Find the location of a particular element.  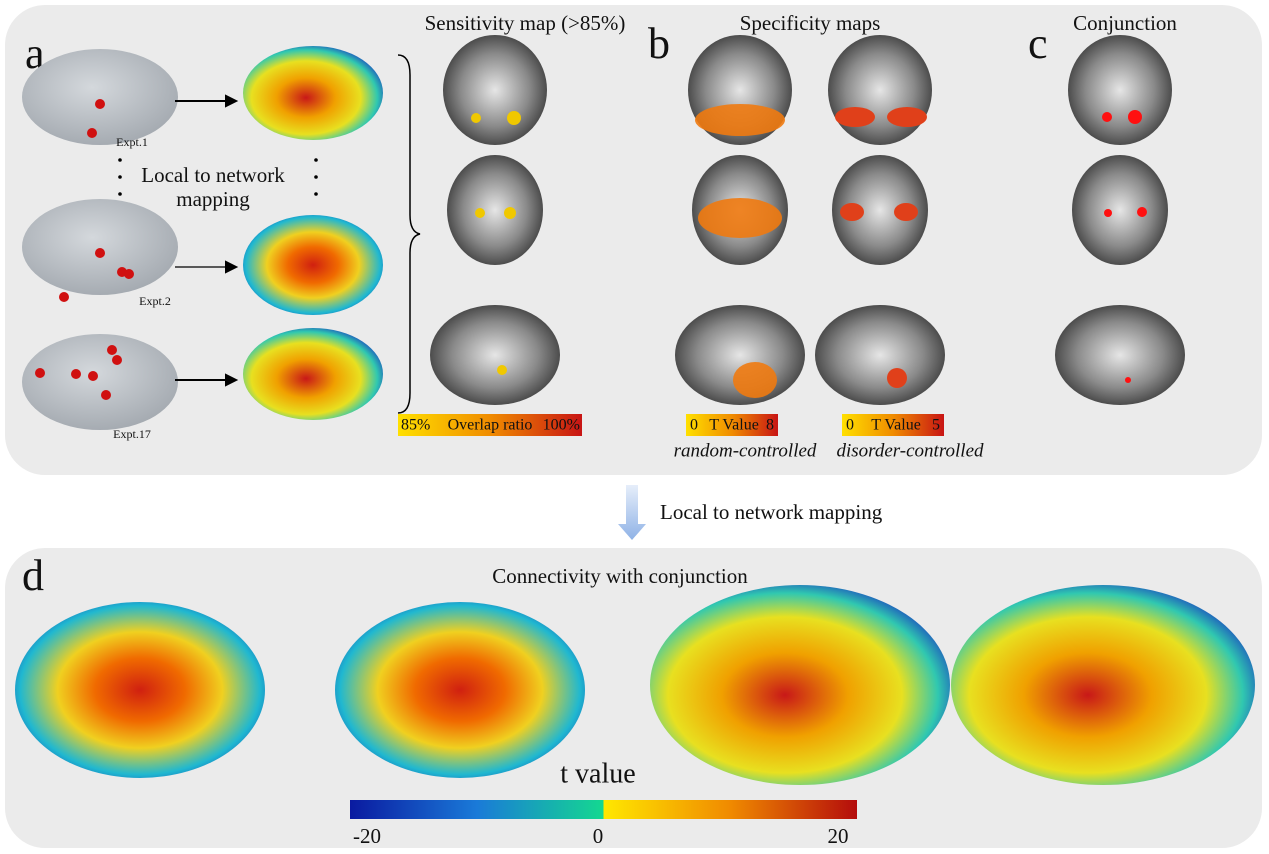

mapping-text: Local to network is located at coordinates (213, 175).